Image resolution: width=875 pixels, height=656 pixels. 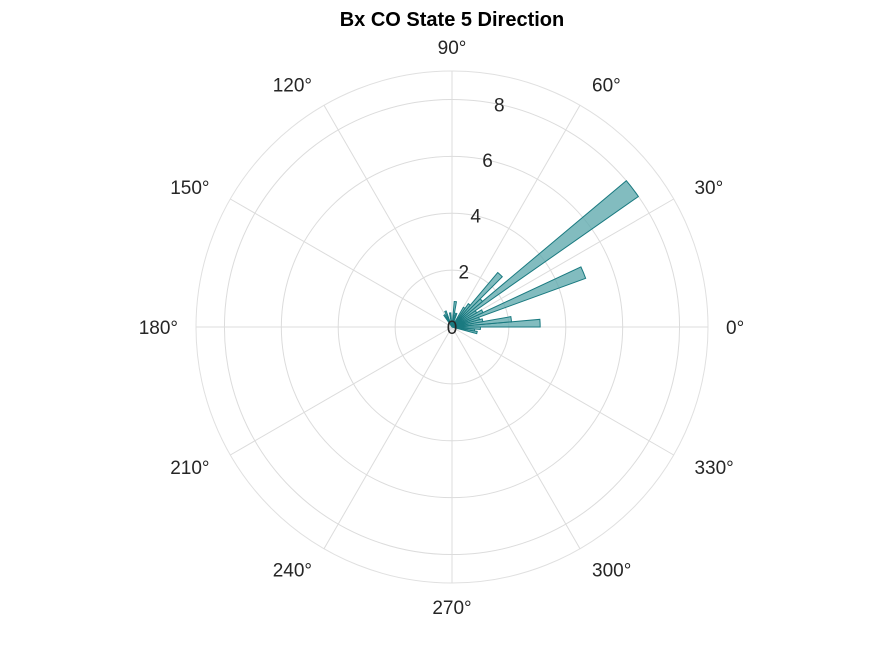 I want to click on angle-tick-label-330: 330°, so click(x=713, y=468).